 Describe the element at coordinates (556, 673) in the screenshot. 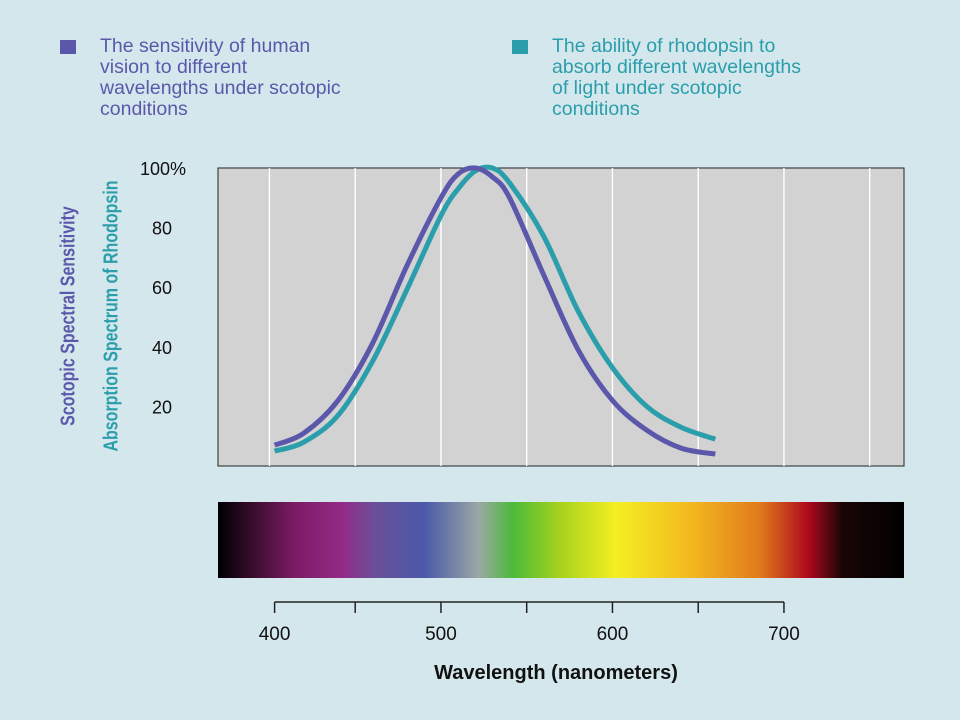

I see `x-axis-label: Wavelength (nanometers)` at that location.